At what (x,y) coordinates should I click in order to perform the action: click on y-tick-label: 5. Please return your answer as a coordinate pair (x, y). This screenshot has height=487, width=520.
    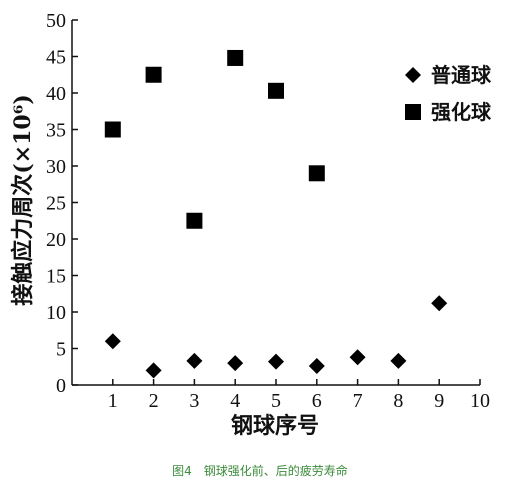
    Looking at the image, I should click on (61, 350).